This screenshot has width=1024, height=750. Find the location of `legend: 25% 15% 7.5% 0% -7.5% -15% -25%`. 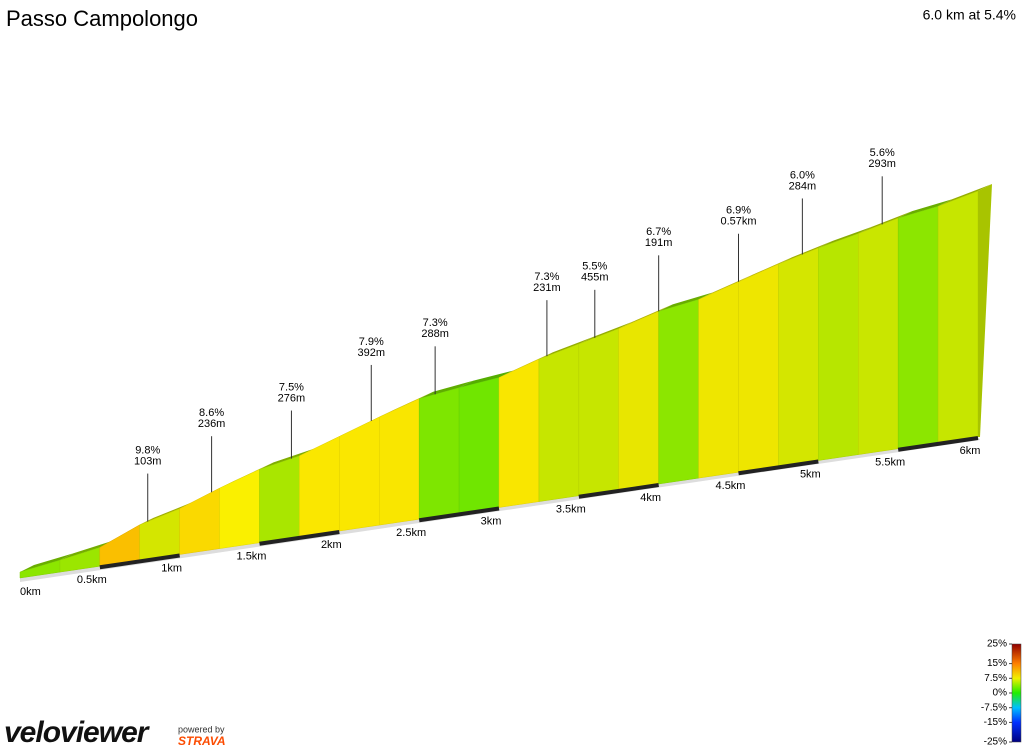

legend: 25% 15% 7.5% 0% -7.5% -15% -25% is located at coordinates (1001, 693).